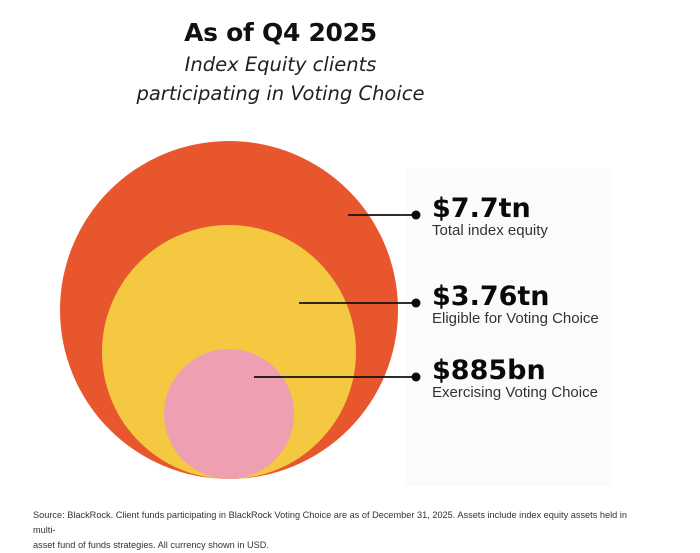 The height and width of the screenshot is (553, 700). Describe the element at coordinates (280, 93) in the screenshot. I see `chart-subtitle-line2: participating in Voting Choice` at that location.